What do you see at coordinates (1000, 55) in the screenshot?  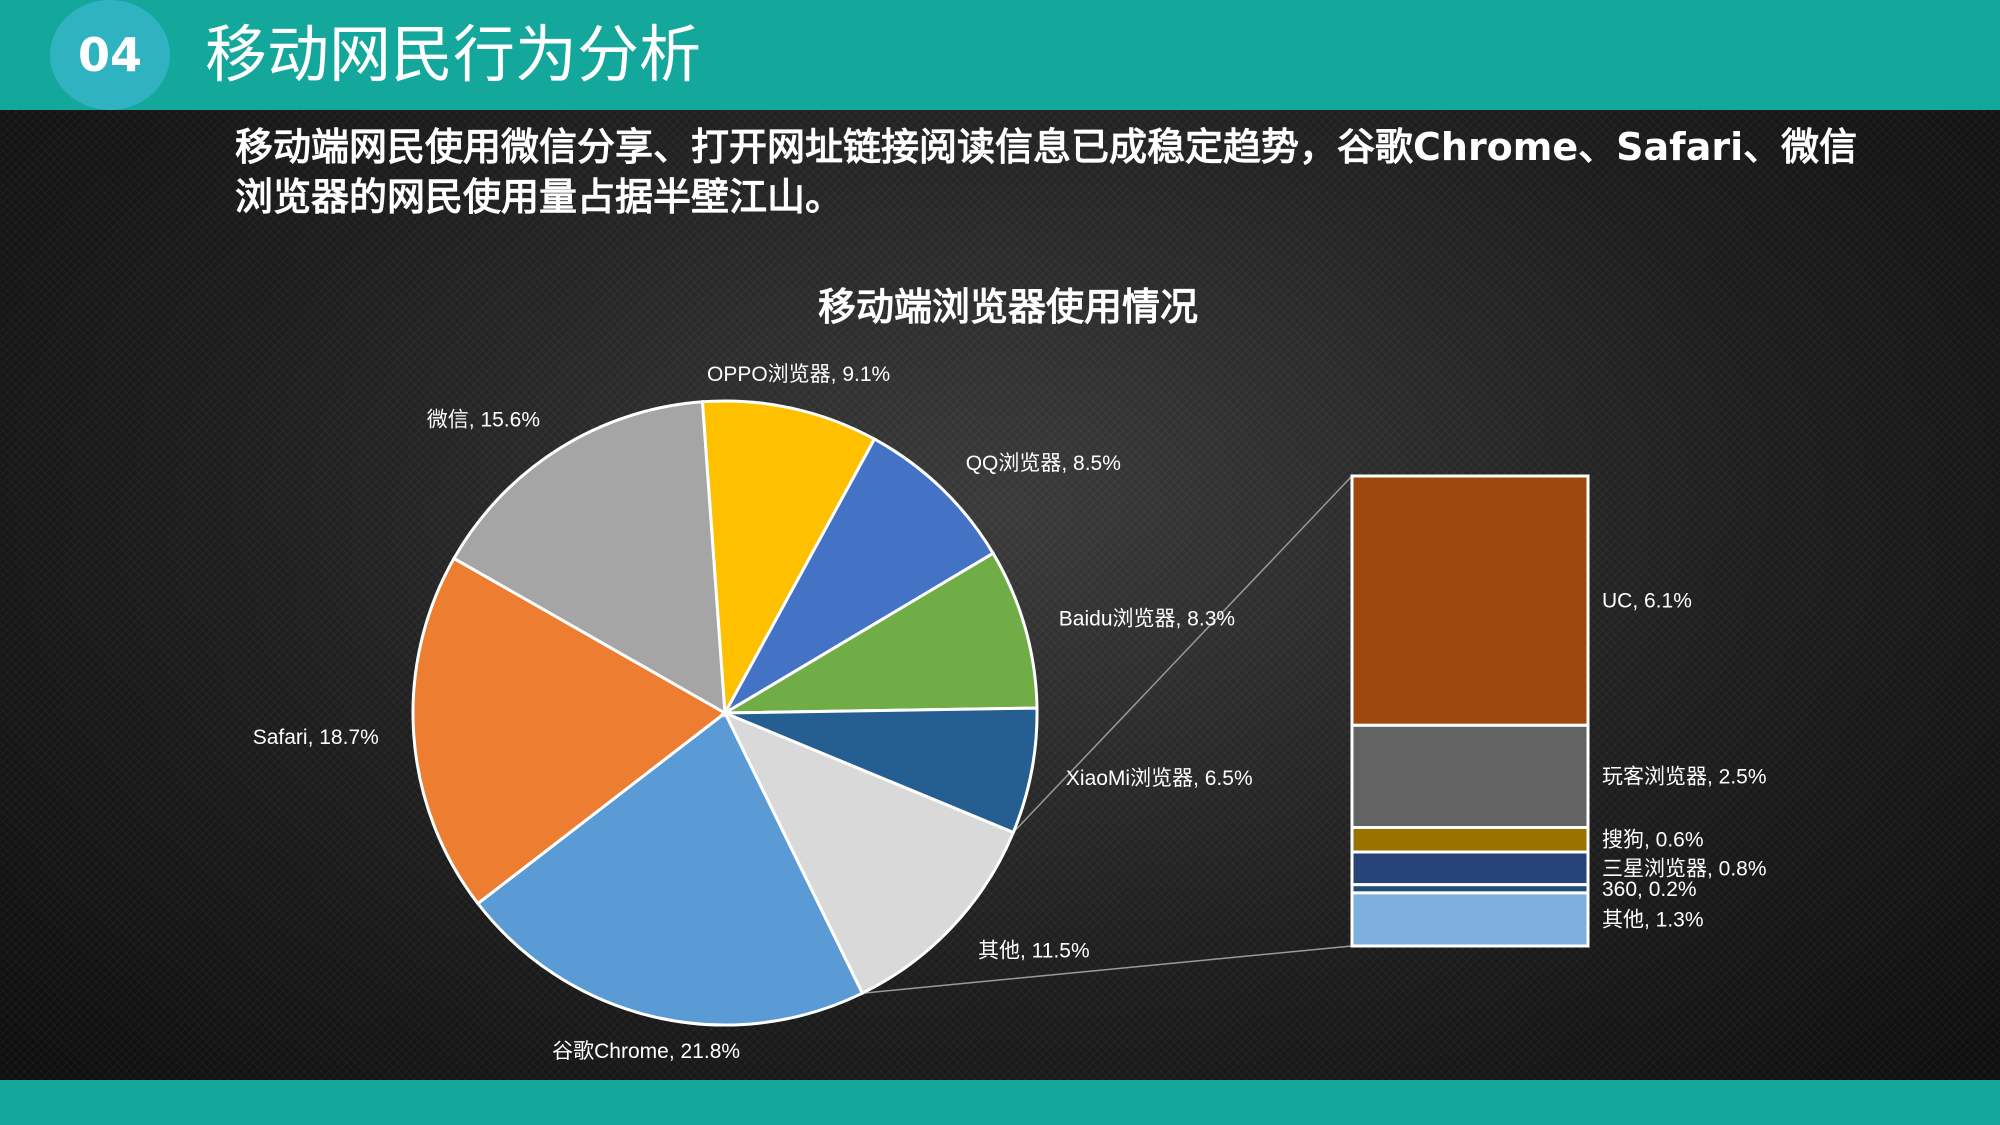 I see `header-bar: 04 移动网民行为分析` at bounding box center [1000, 55].